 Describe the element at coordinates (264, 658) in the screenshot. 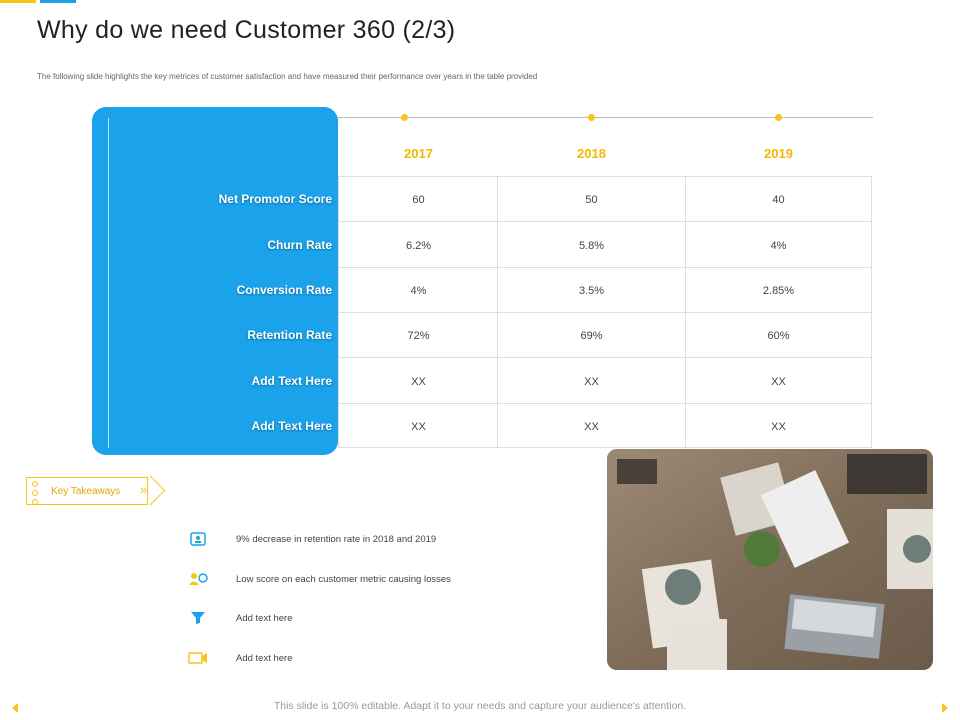

I see `takeaway-text-4: Add text here` at that location.